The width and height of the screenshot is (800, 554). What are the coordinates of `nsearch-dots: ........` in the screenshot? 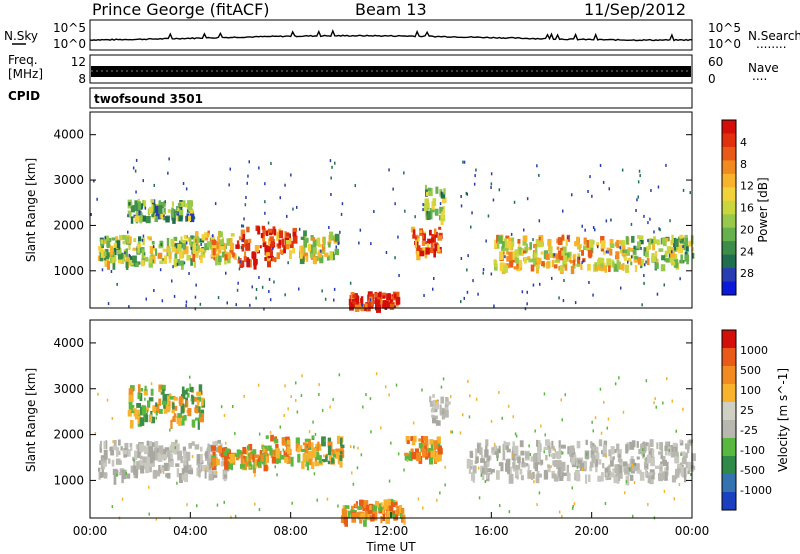 It's located at (771, 44).